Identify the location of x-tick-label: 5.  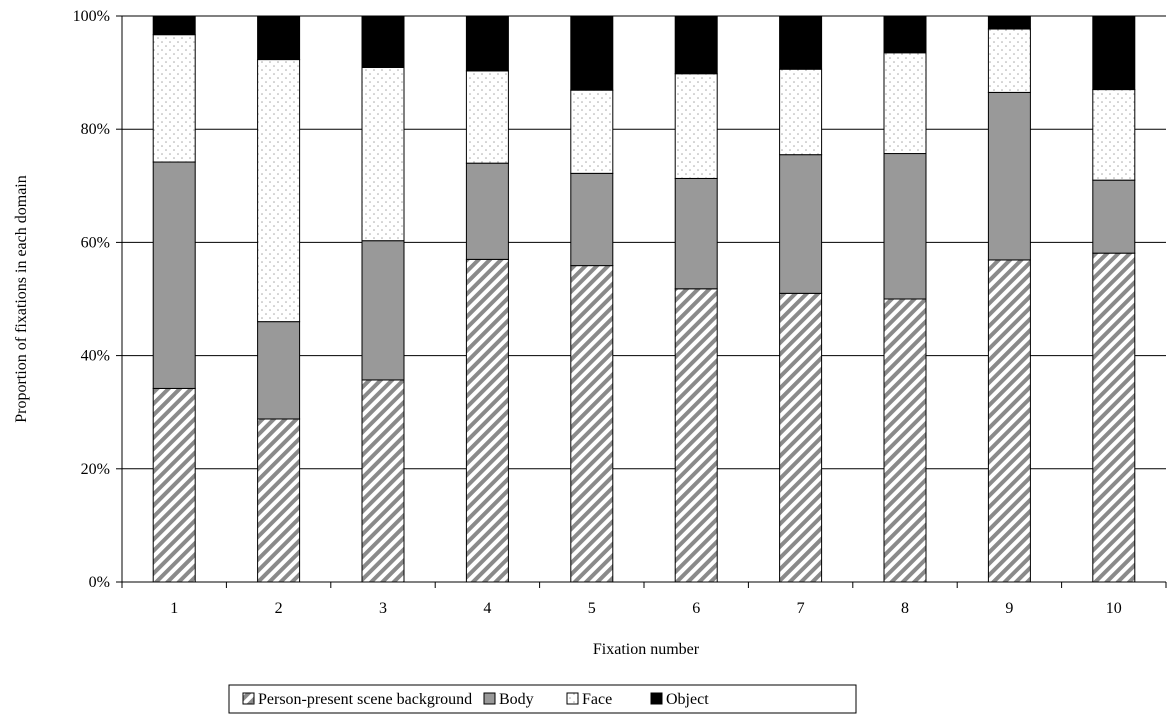
(592, 608).